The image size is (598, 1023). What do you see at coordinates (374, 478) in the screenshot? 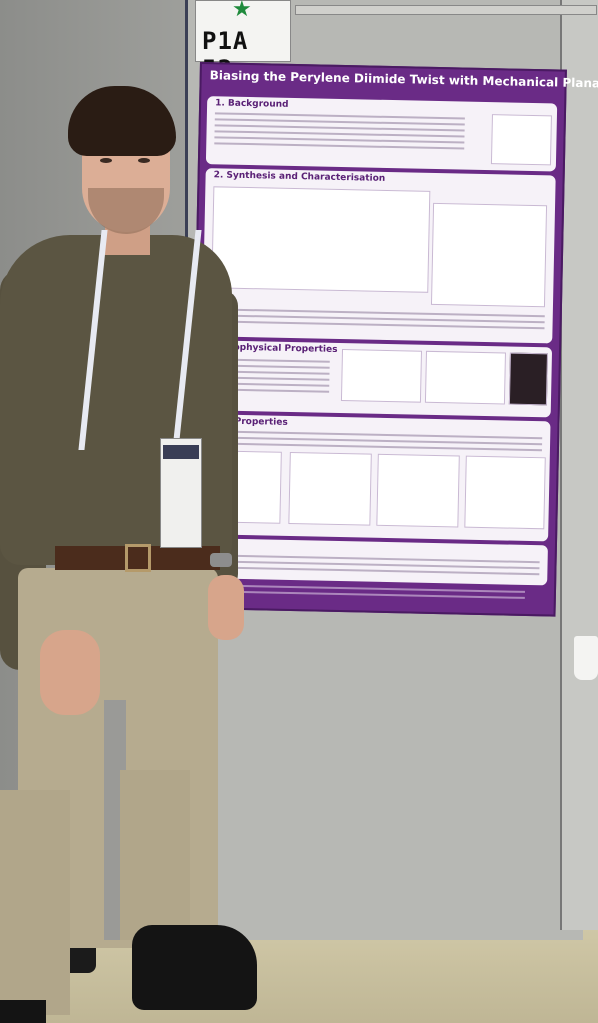
I see `section-chiral: hiral Properties` at bounding box center [374, 478].